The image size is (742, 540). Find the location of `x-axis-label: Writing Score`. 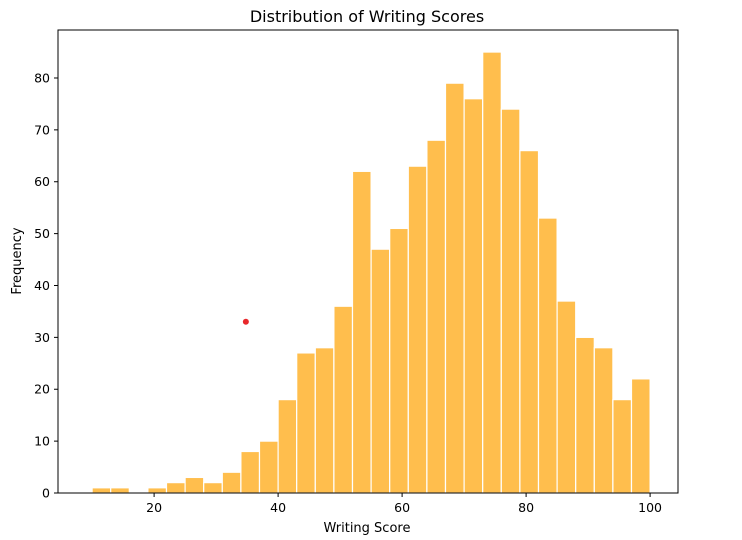

x-axis-label: Writing Score is located at coordinates (367, 528).